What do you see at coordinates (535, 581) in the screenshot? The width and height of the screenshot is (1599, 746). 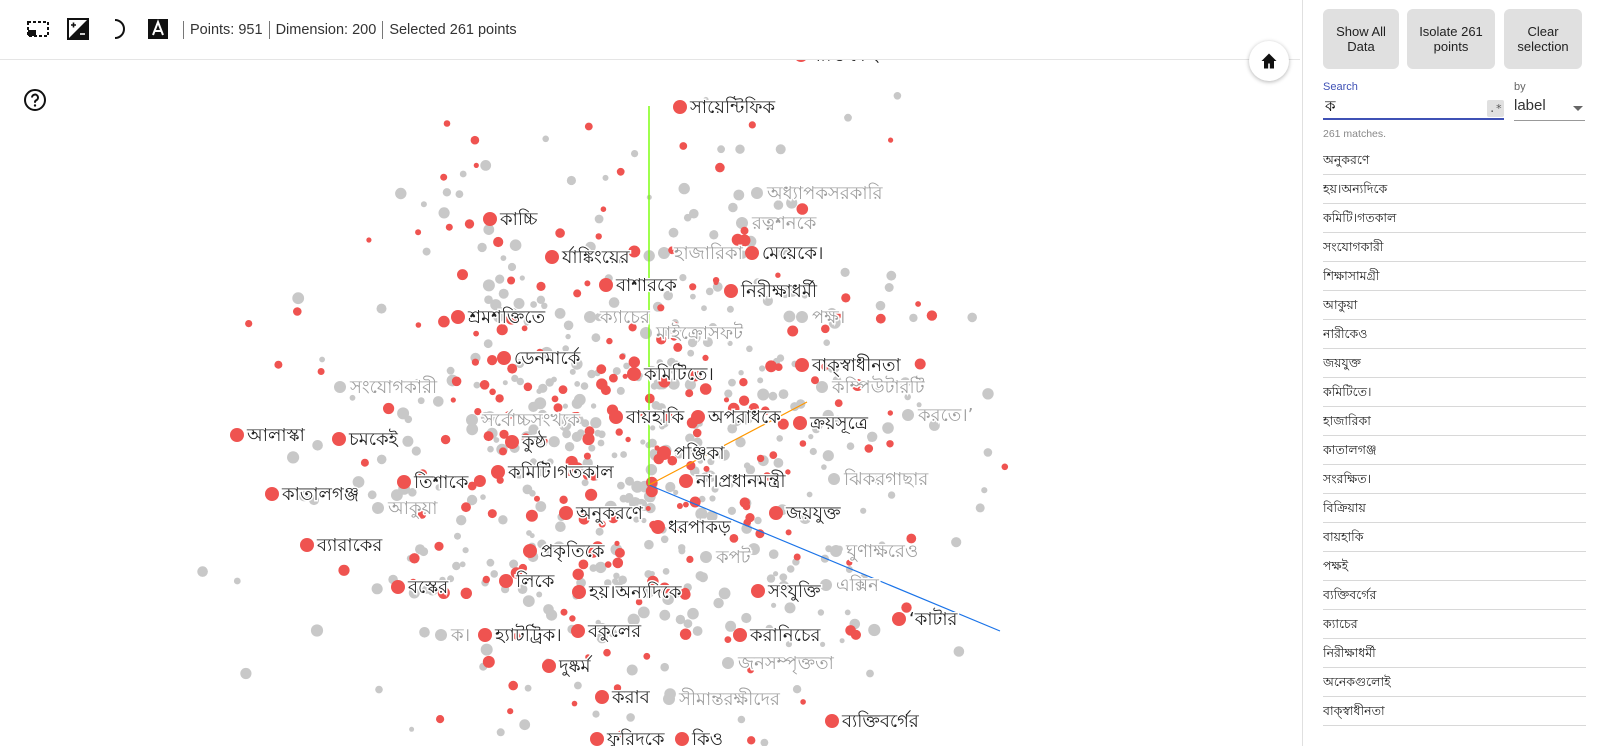 I see `point-label: লিকে` at bounding box center [535, 581].